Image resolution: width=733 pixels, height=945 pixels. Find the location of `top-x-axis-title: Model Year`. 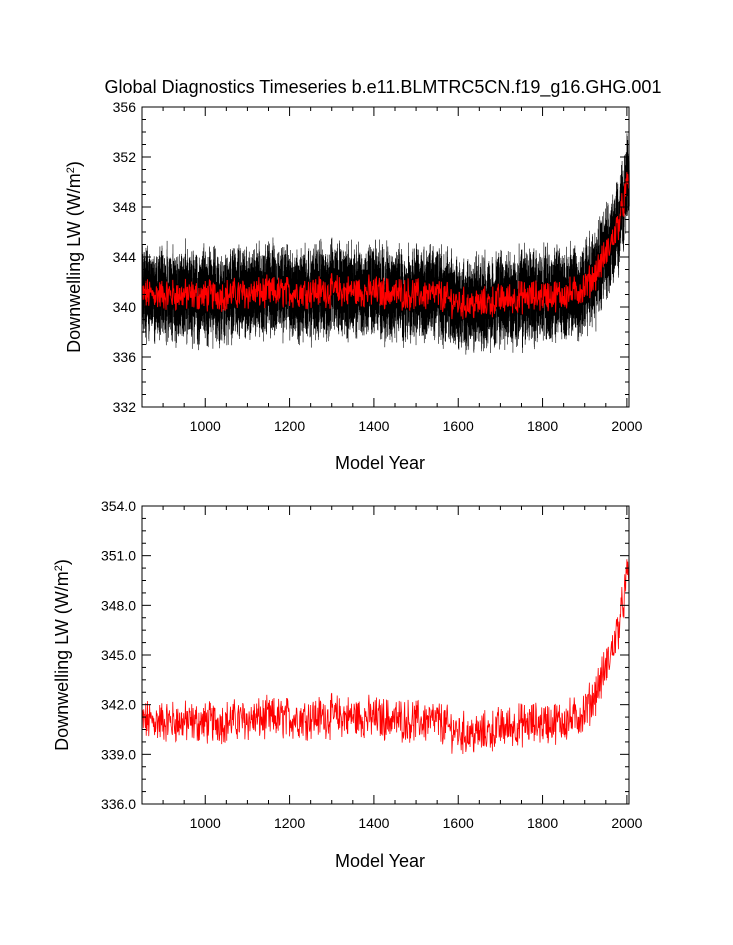

top-x-axis-title: Model Year is located at coordinates (380, 463).